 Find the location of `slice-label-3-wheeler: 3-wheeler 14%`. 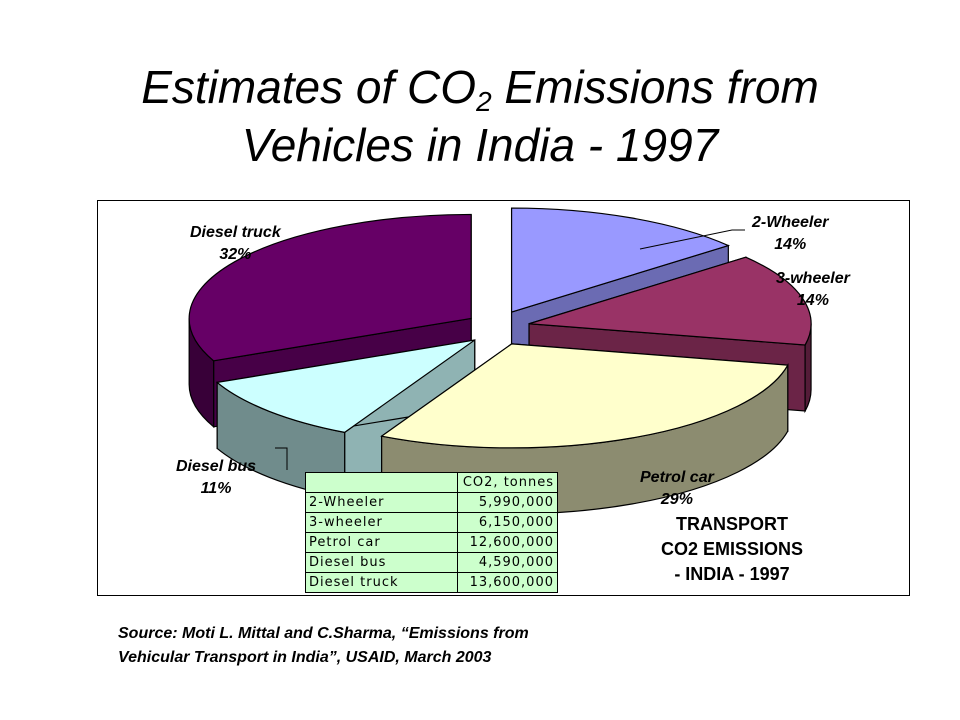

slice-label-3-wheeler: 3-wheeler 14% is located at coordinates (813, 290).